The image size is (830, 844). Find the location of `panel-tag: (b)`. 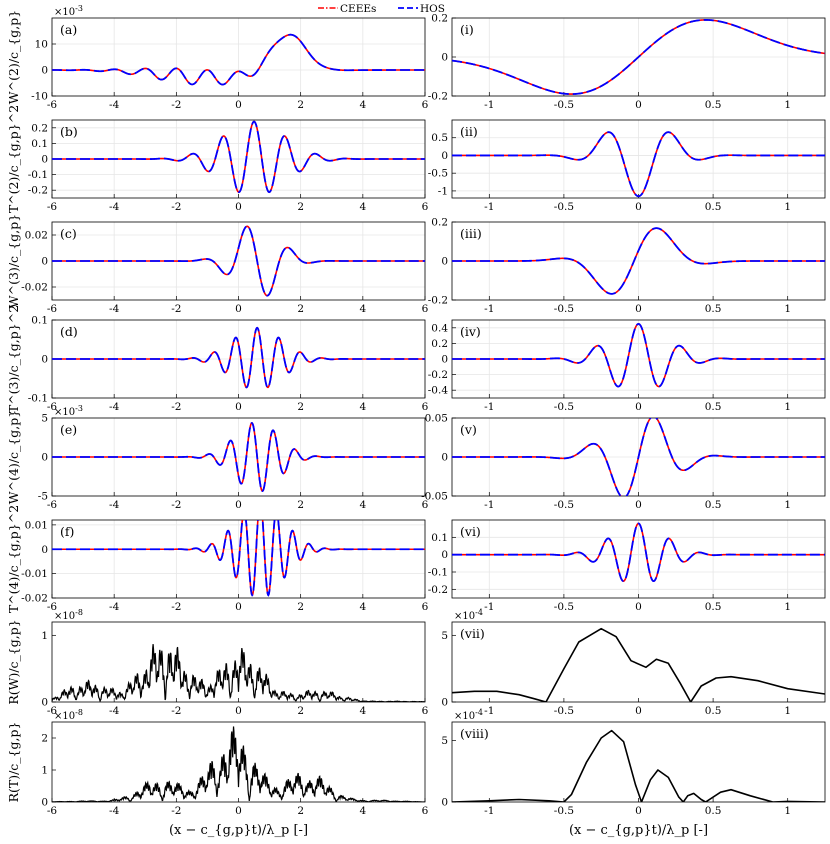

panel-tag: (b) is located at coordinates (69, 131).